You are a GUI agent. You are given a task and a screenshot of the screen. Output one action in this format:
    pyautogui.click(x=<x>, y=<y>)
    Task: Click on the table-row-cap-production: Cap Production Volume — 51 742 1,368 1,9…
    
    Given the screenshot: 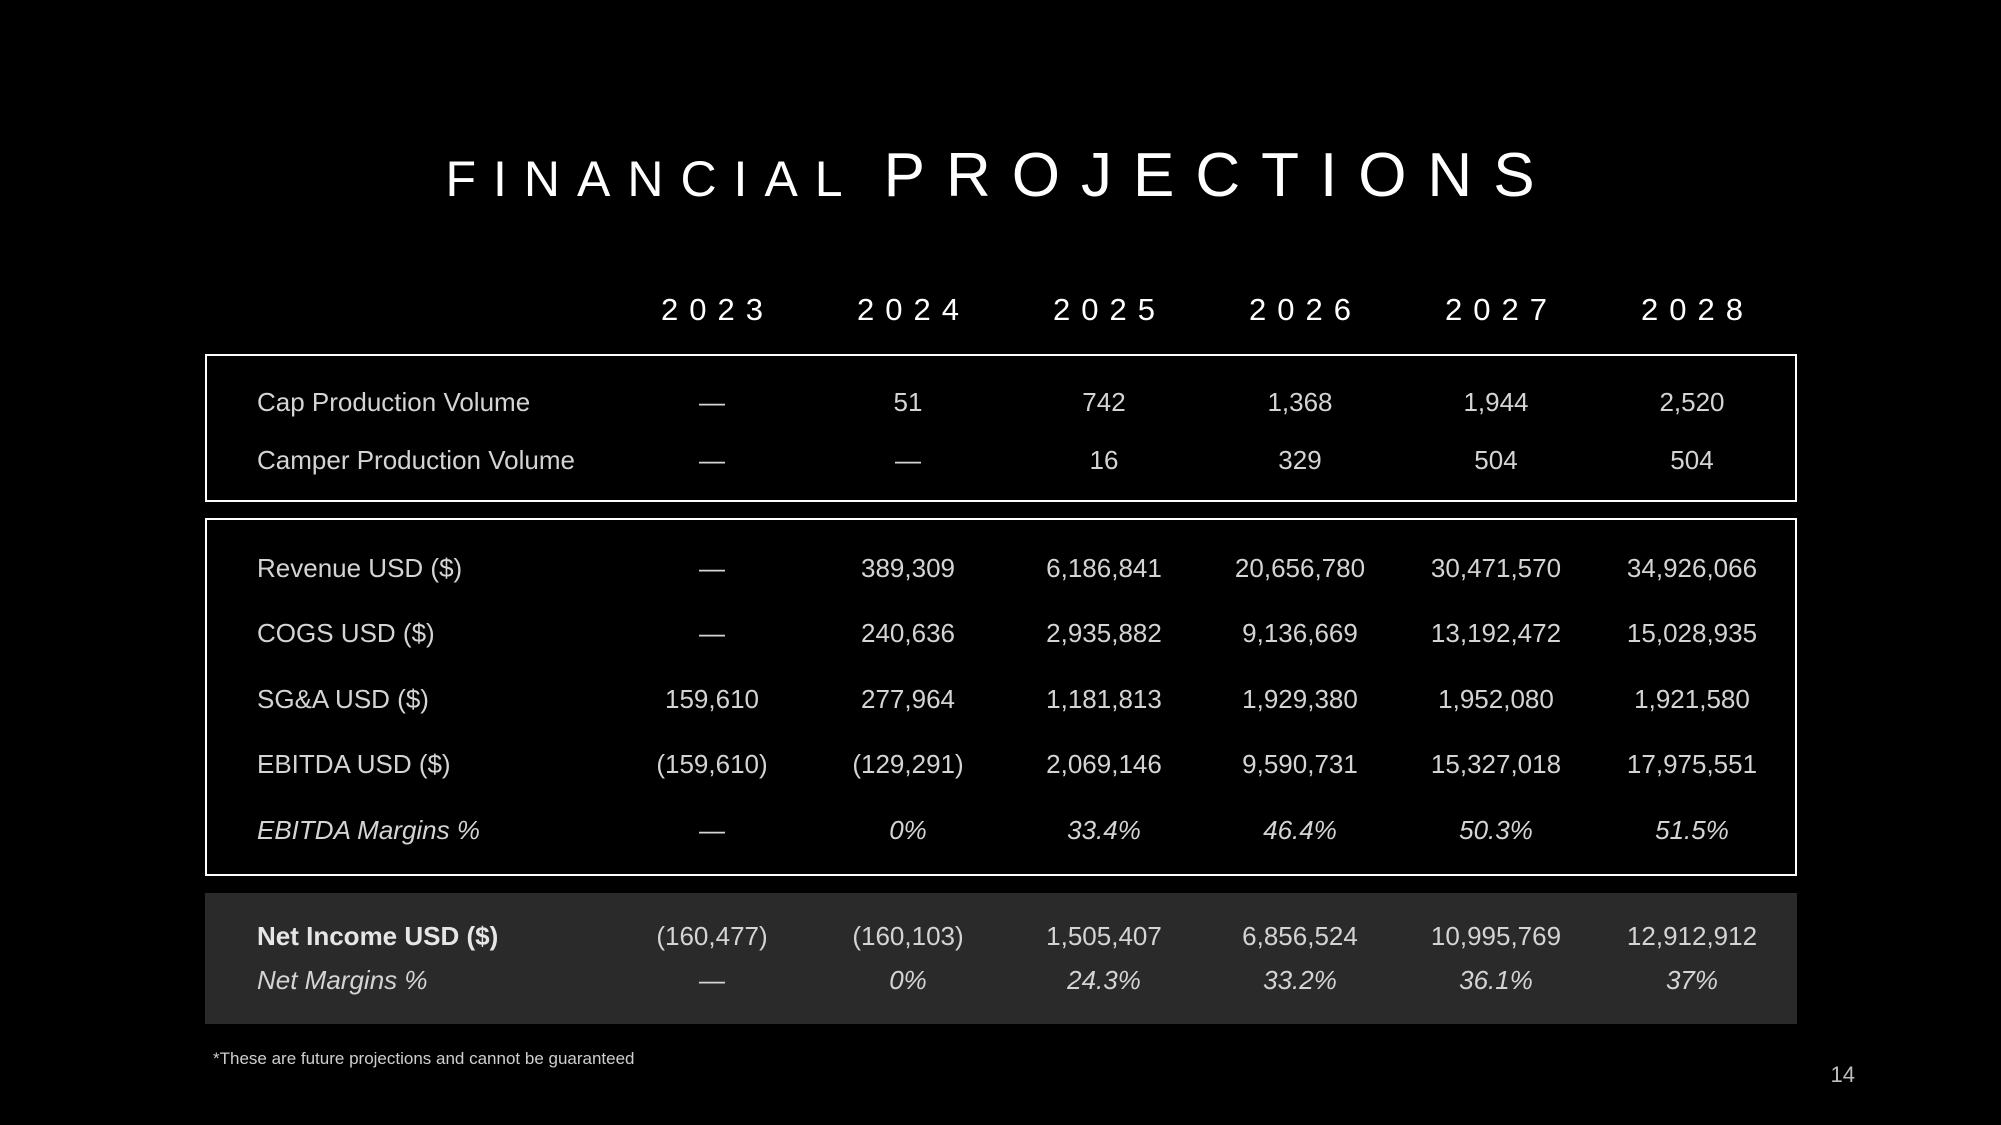 What is the action you would take?
    pyautogui.click(x=1000, y=402)
    